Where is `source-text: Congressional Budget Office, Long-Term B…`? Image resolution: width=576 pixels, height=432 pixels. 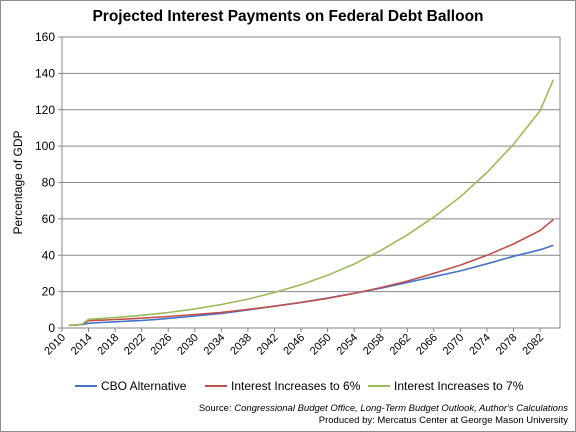
source-text: Congressional Budget Office, Long-Term B… is located at coordinates (401, 408).